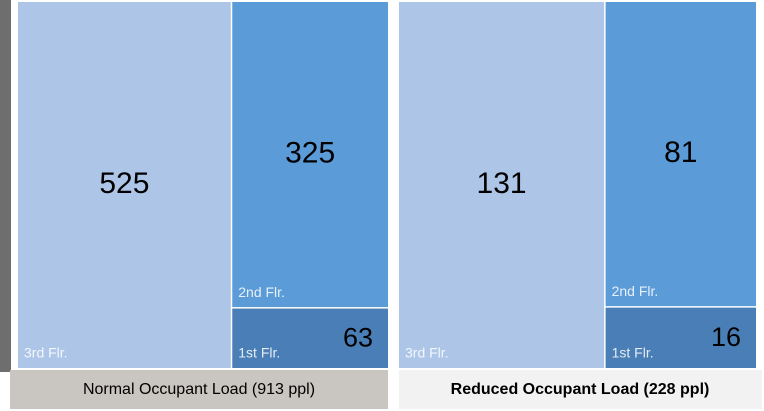 Image resolution: width=764 pixels, height=411 pixels. Describe the element at coordinates (5, 186) in the screenshot. I see `photo-strip` at that location.